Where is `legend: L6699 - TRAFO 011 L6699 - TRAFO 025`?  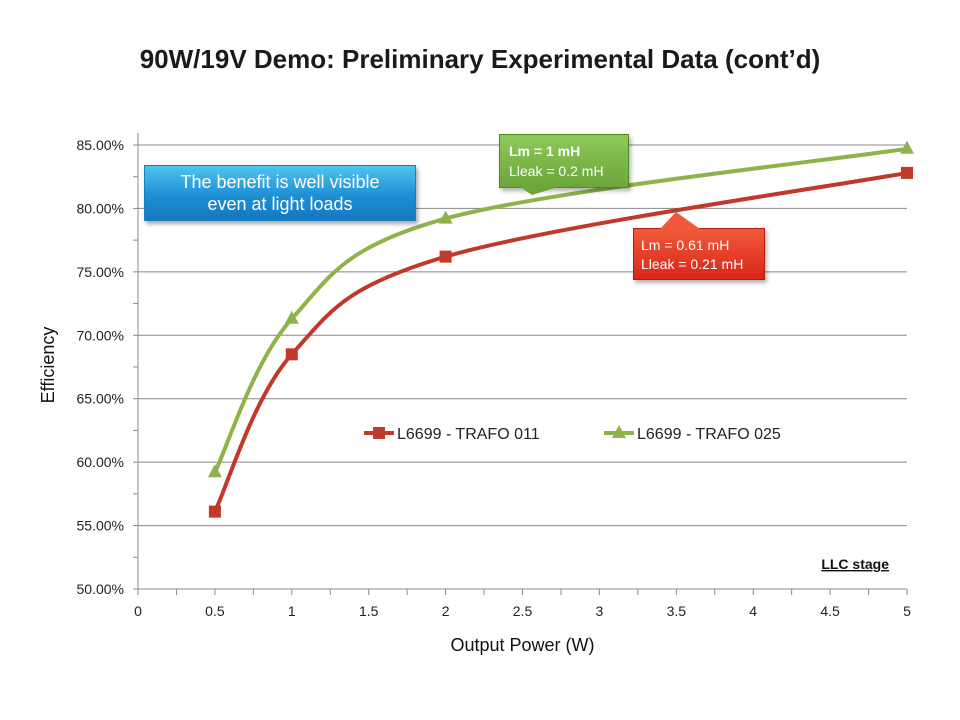 legend: L6699 - TRAFO 011 L6699 - TRAFO 025 is located at coordinates (572, 434).